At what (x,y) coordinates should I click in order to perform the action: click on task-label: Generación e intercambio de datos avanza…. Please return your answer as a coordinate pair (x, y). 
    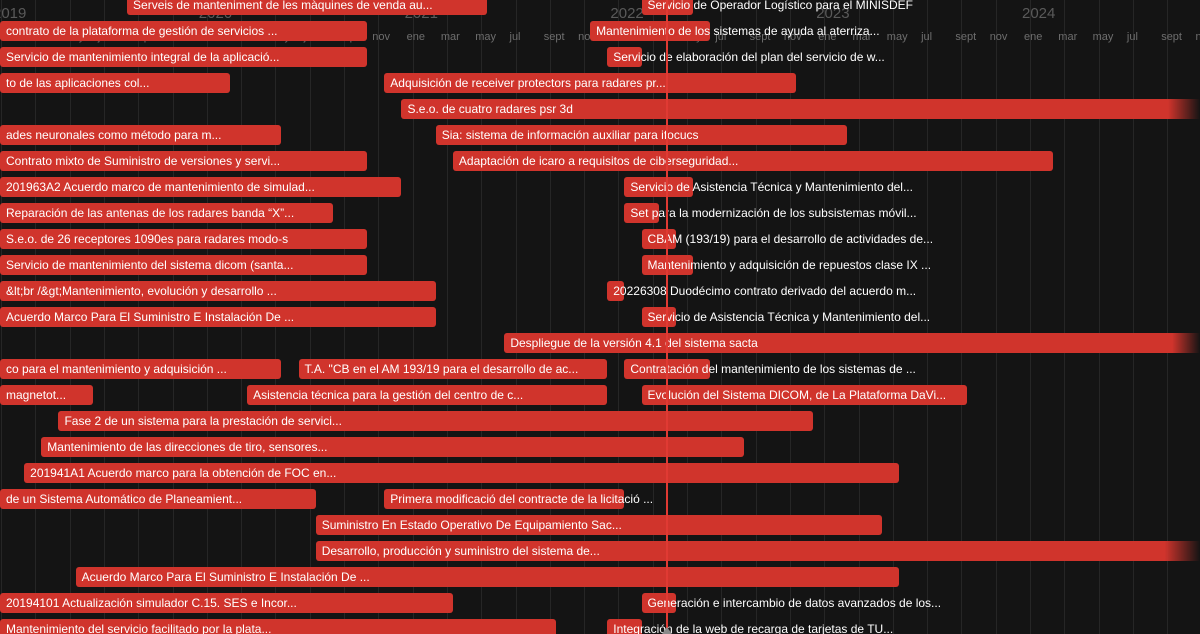
    Looking at the image, I should click on (794, 603).